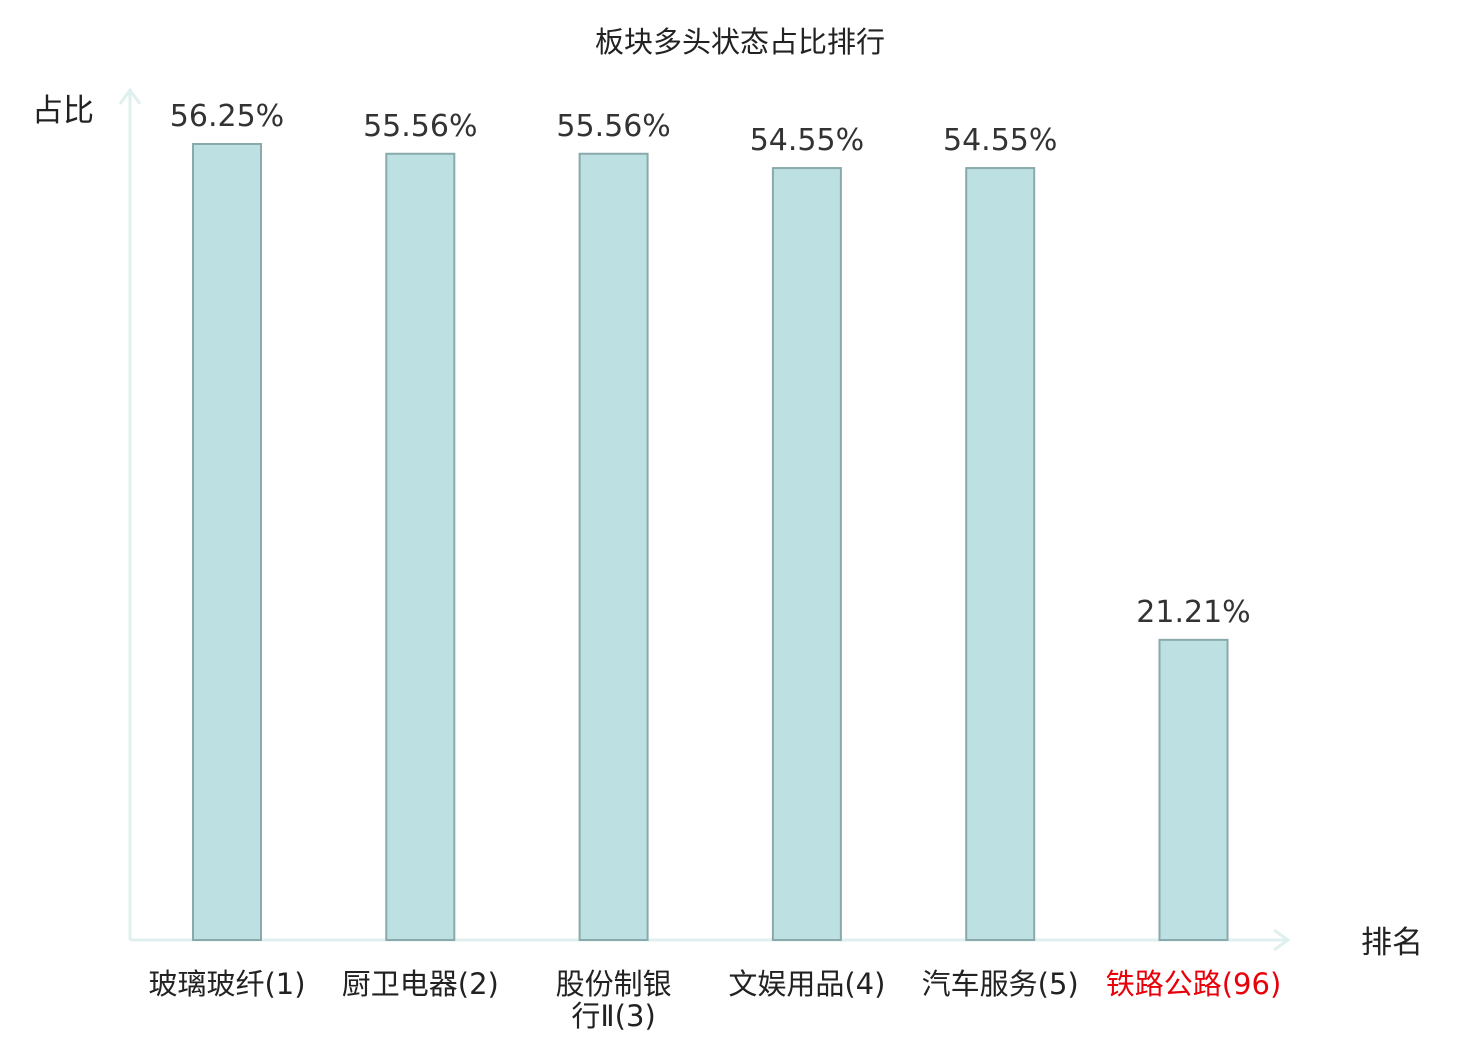  What do you see at coordinates (227, 116) in the screenshot?
I see `bar-value-label: 56.25%` at bounding box center [227, 116].